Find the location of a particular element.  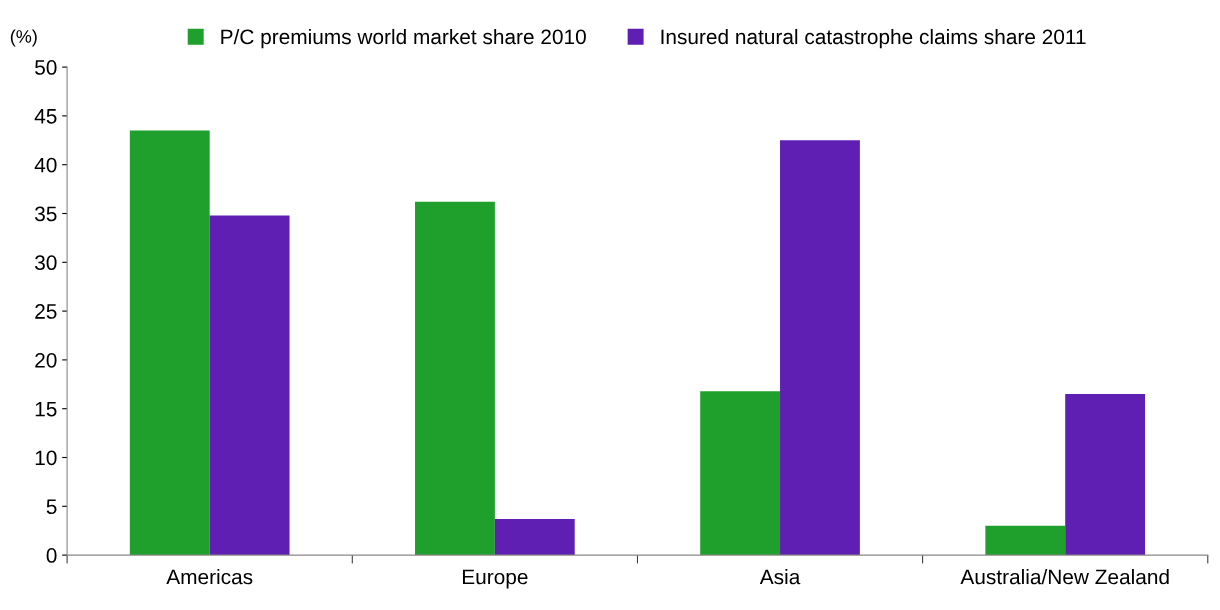

y-tick-label: 40 is located at coordinates (45, 165).